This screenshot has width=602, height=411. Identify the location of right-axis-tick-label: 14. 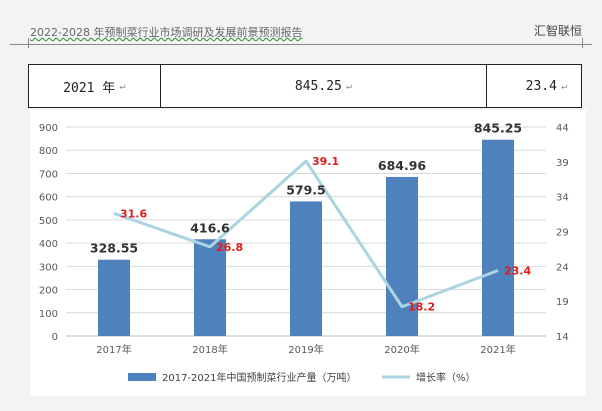
(562, 337).